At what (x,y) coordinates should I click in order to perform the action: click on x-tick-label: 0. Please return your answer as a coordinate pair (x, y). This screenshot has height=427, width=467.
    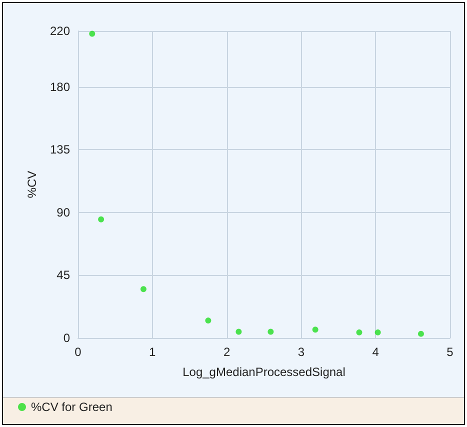
    Looking at the image, I should click on (78, 352).